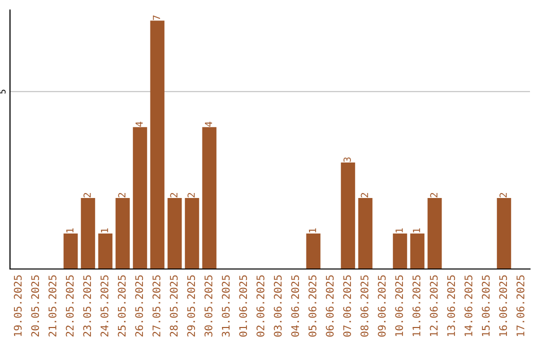 Image resolution: width=540 pixels, height=340 pixels. What do you see at coordinates (35, 305) in the screenshot?
I see `x-tick-label: 20.05.2025` at bounding box center [35, 305].